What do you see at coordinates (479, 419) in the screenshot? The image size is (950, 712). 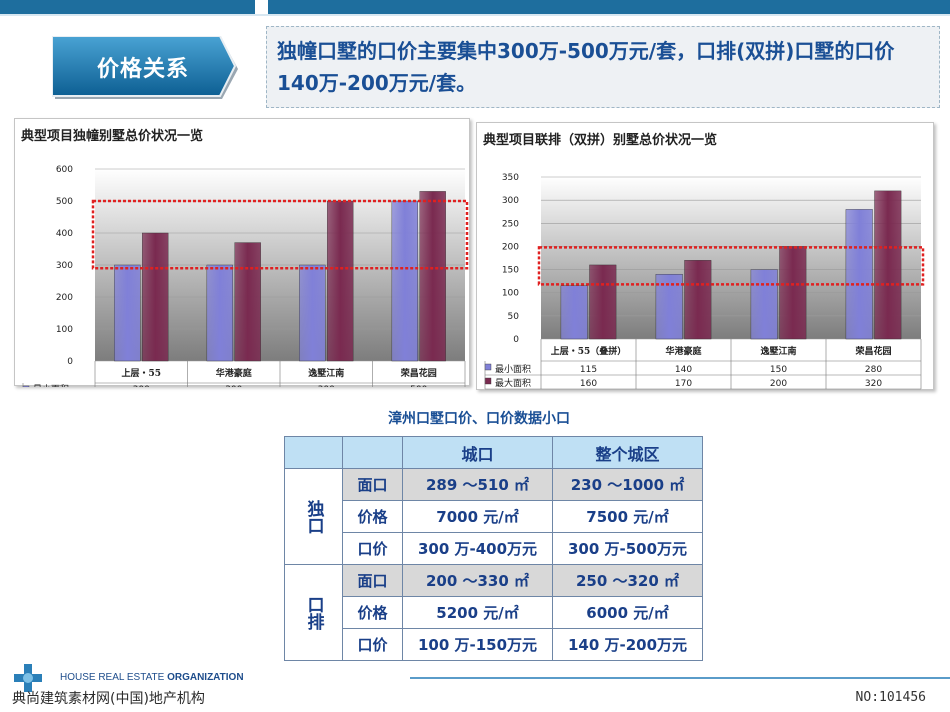 I see `table-title: 漳州口墅口价、口价数据小口` at bounding box center [479, 419].